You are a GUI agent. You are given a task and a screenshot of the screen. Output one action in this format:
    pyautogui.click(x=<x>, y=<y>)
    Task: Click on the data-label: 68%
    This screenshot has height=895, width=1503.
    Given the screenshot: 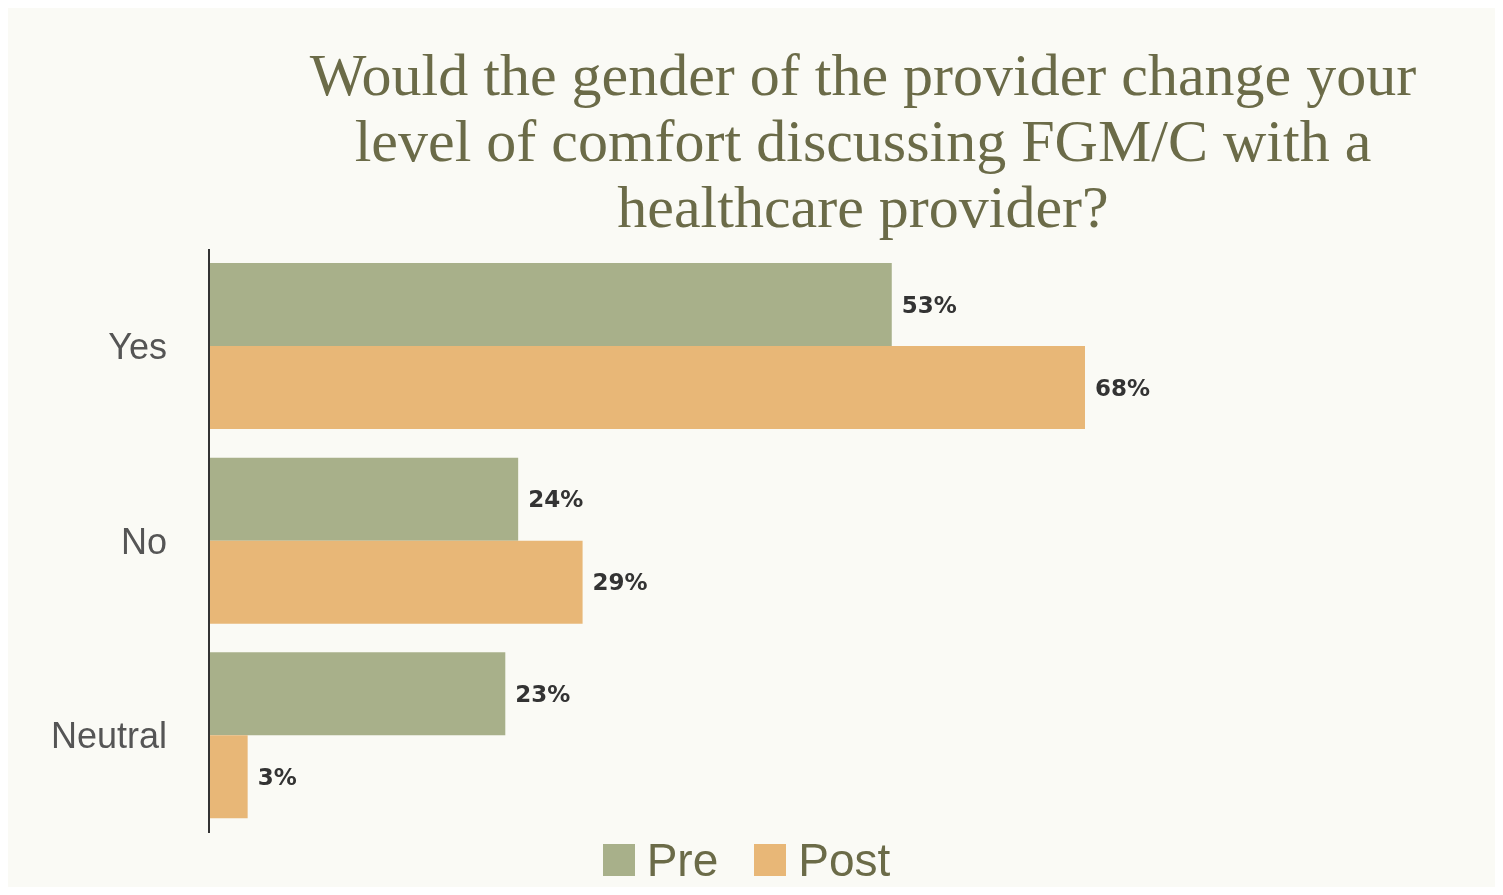 What is the action you would take?
    pyautogui.click(x=1123, y=387)
    